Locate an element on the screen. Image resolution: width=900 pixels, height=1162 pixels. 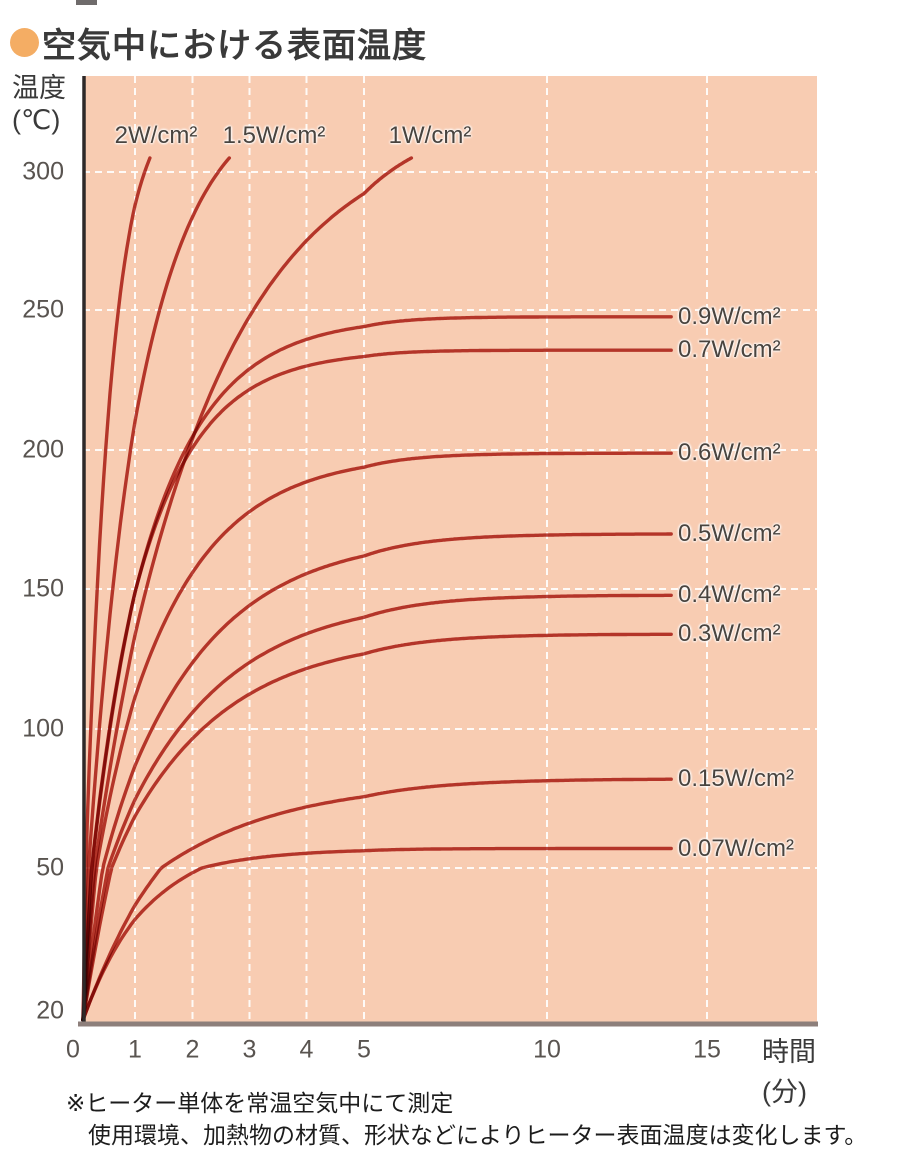
curve-015wcm is located at coordinates (377, 899).